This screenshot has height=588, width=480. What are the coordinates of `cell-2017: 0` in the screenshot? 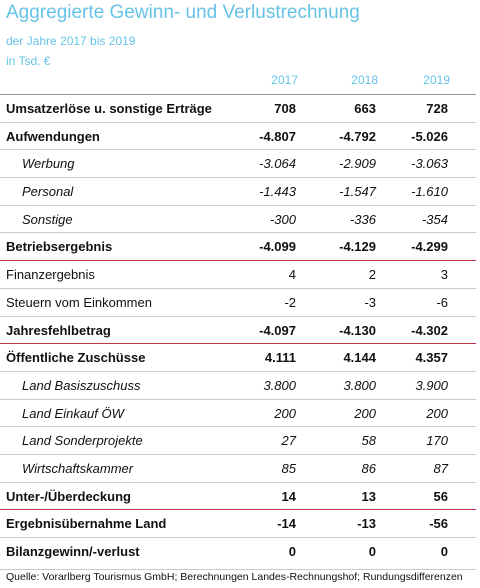 It's located at (292, 551).